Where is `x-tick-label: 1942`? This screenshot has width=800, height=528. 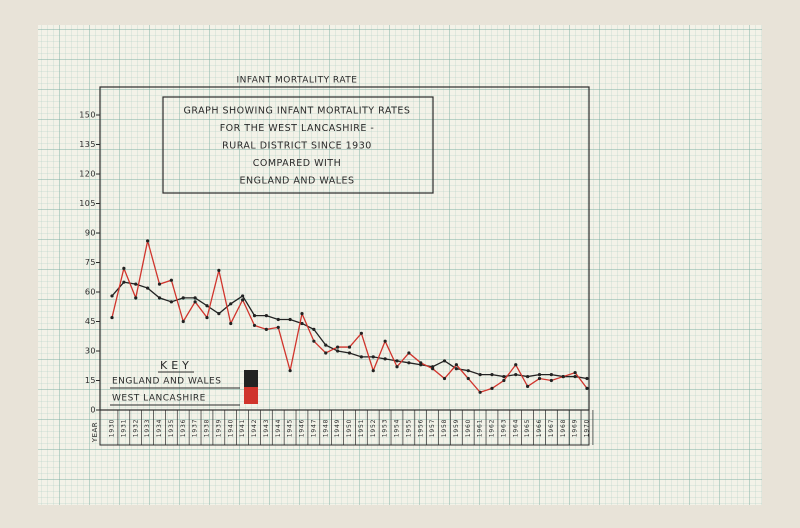
x-tick-label: 1942 is located at coordinates (254, 428).